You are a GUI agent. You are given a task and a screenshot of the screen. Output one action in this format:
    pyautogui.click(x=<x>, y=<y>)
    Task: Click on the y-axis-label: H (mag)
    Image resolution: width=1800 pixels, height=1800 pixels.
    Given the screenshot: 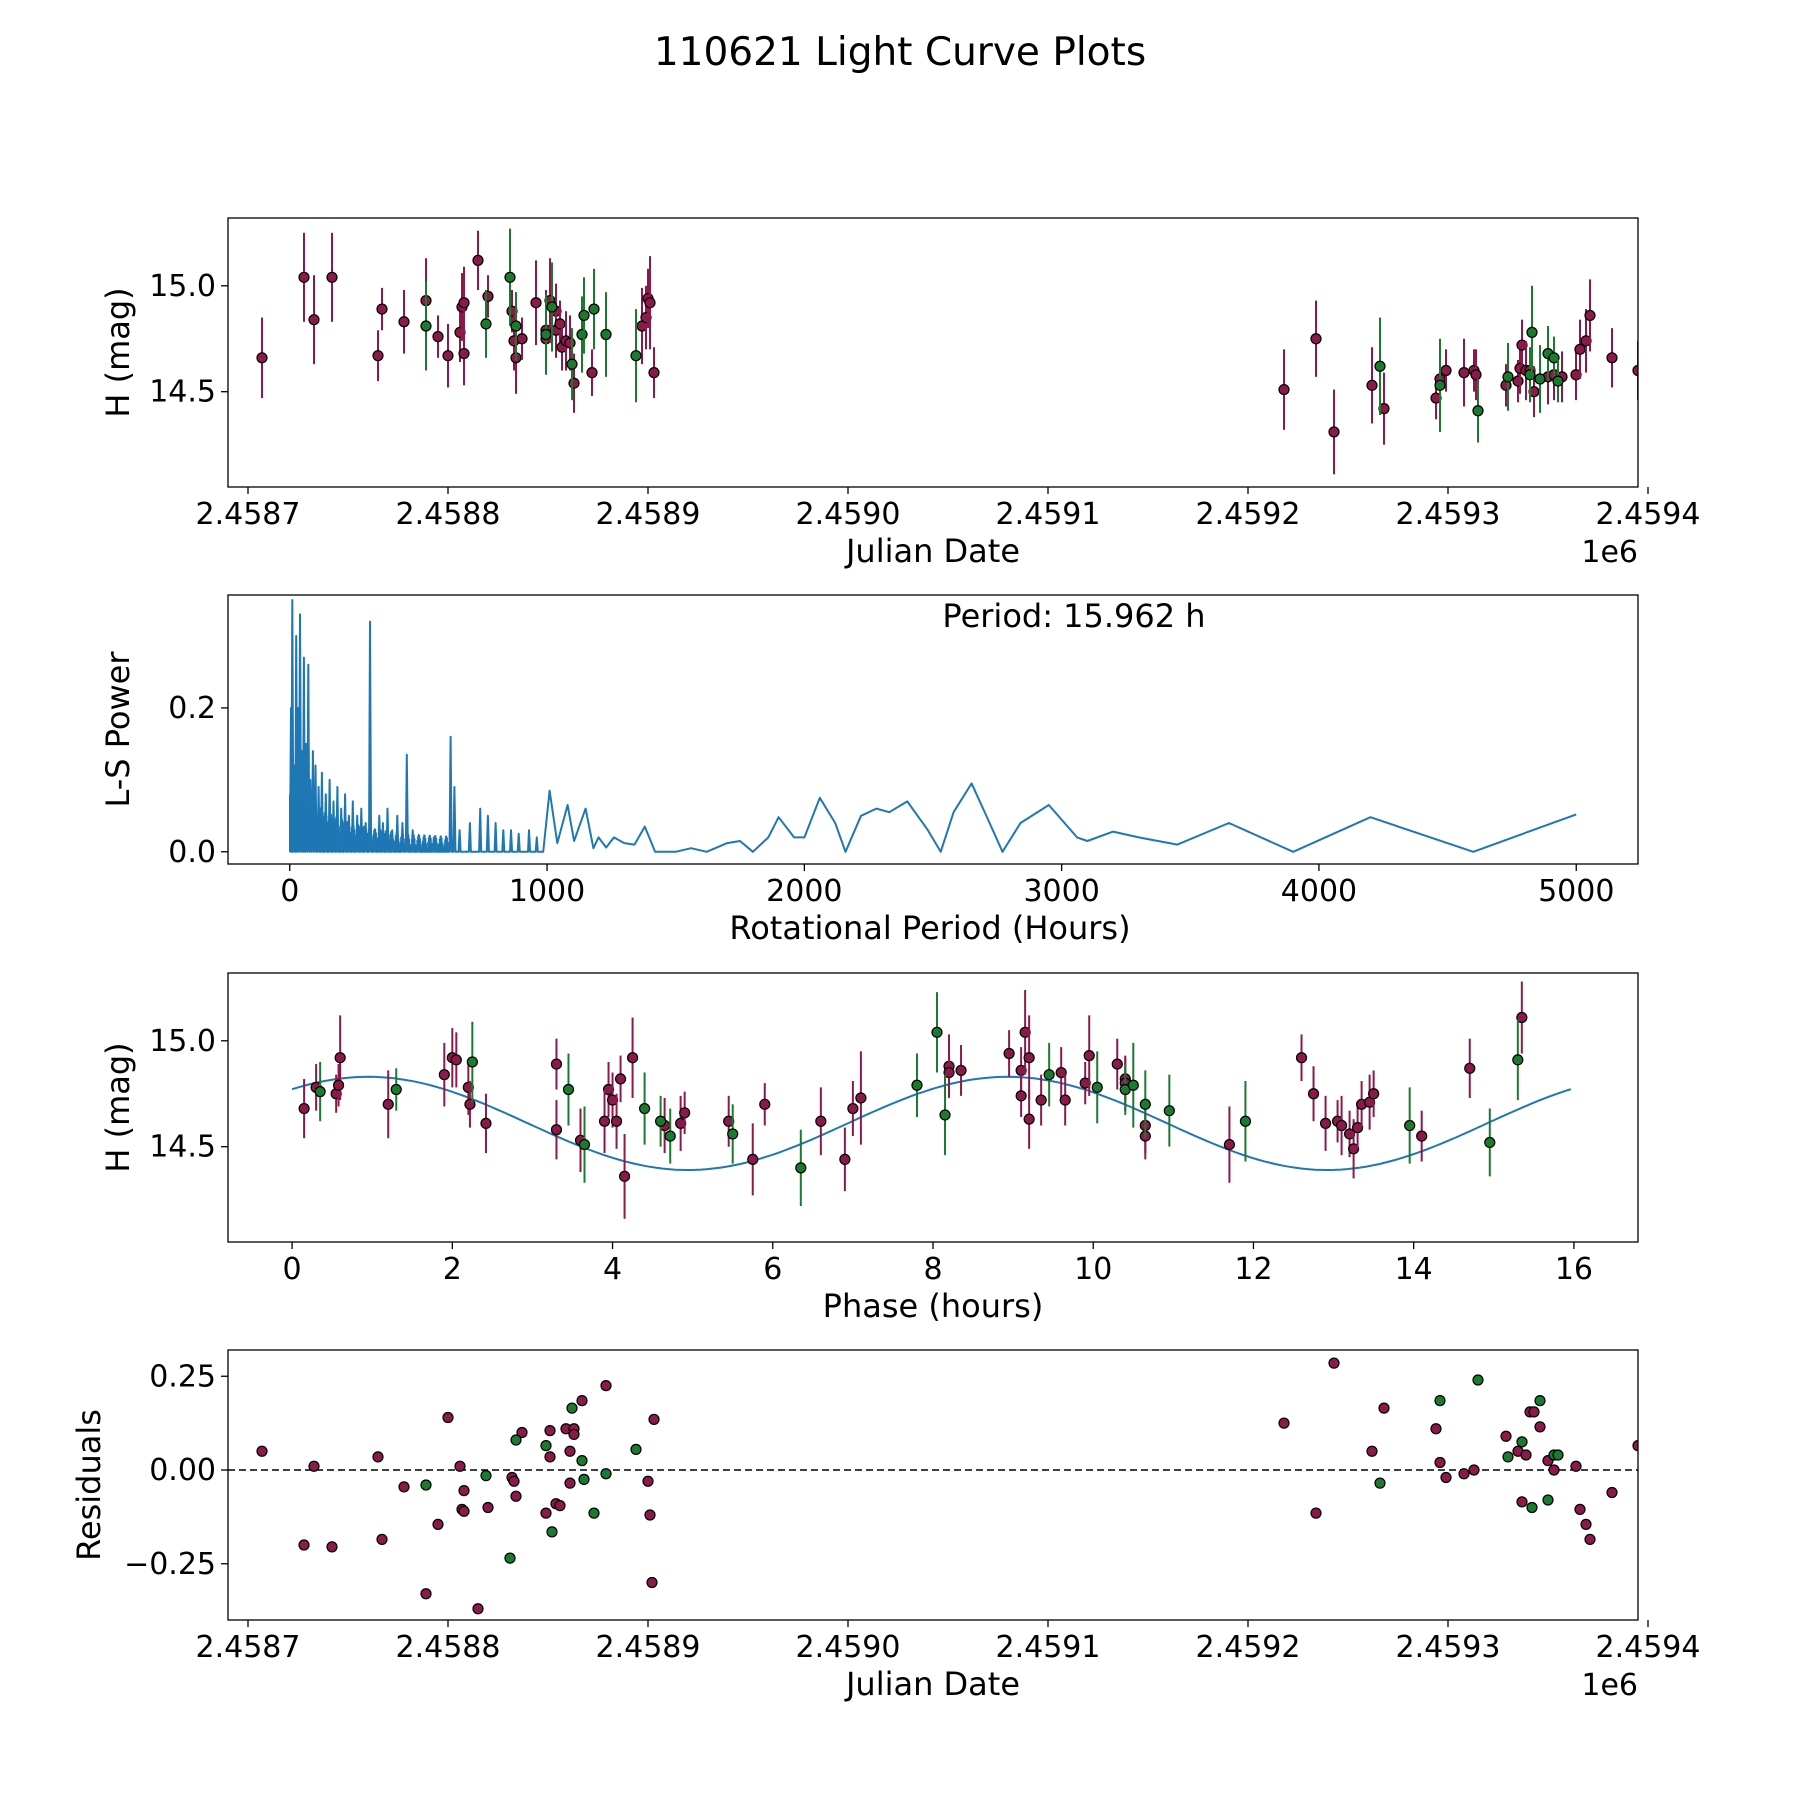 What is the action you would take?
    pyautogui.click(x=118, y=1107)
    